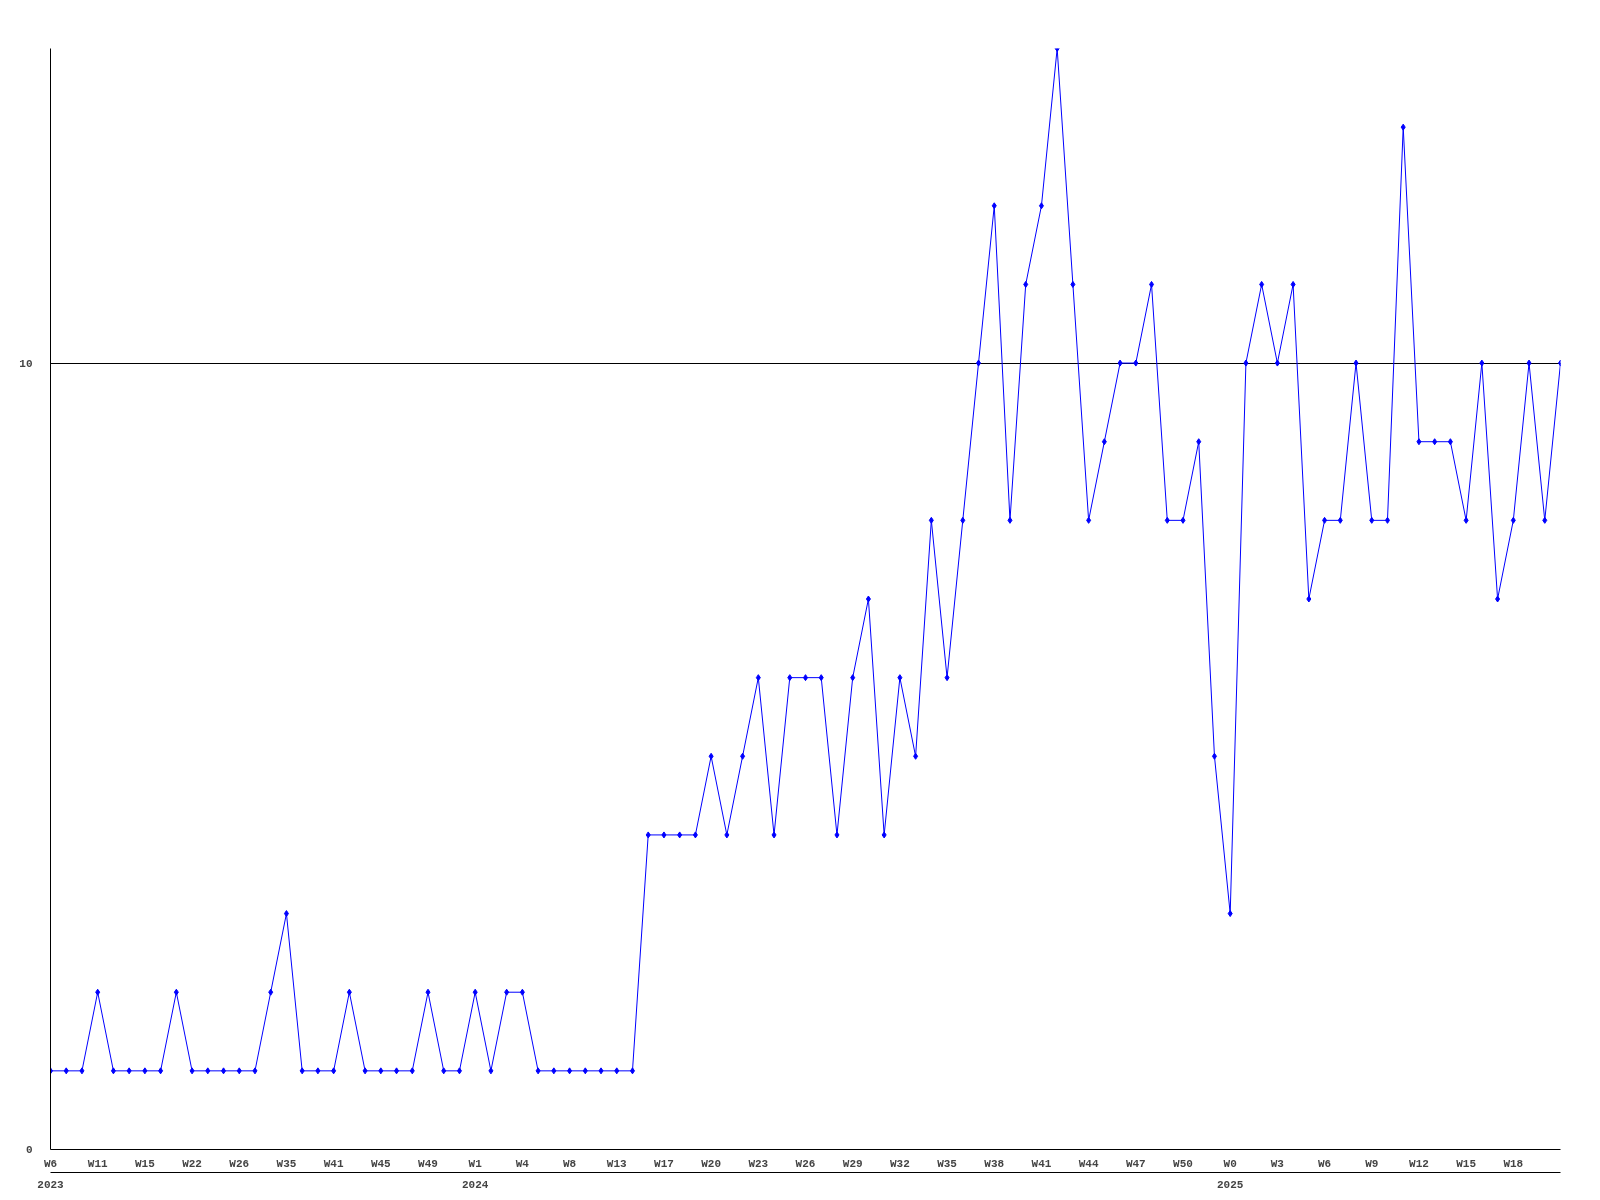  What do you see at coordinates (50, 1174) in the screenshot?
I see `category-label: W6 2023` at bounding box center [50, 1174].